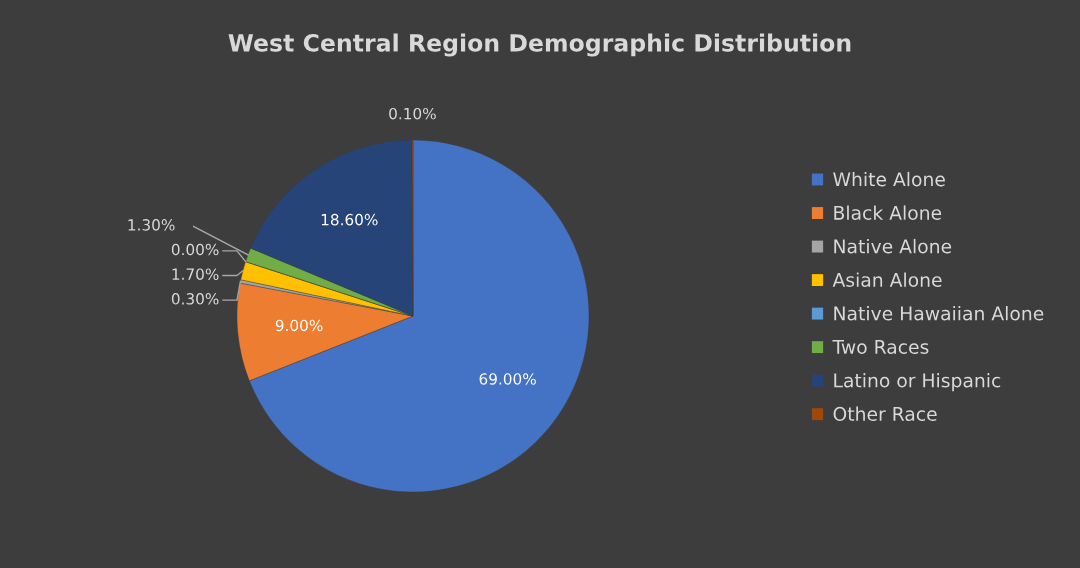 This screenshot has width=1080, height=568. What do you see at coordinates (887, 279) in the screenshot?
I see `legend-label: Asian Alone` at bounding box center [887, 279].